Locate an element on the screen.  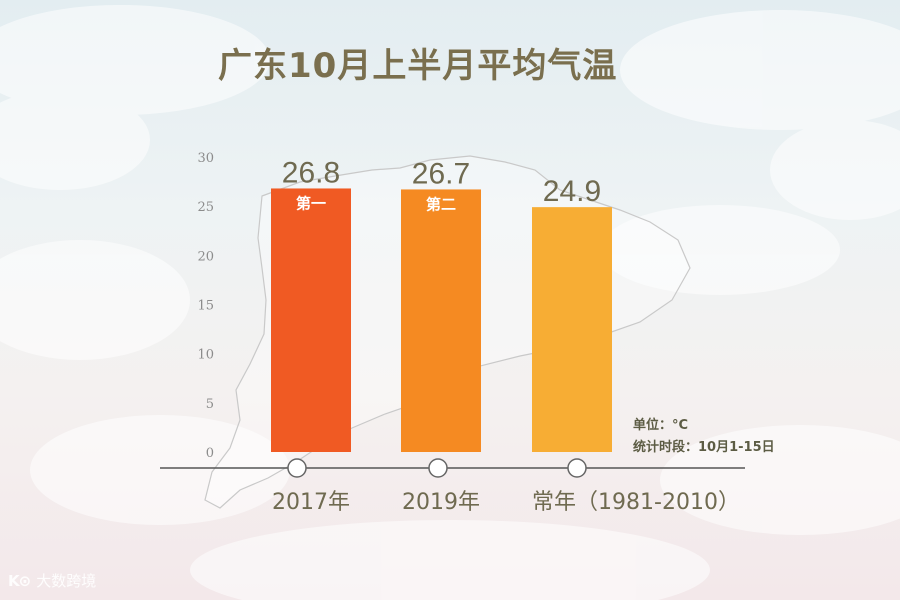
y-tick-label: 0 is located at coordinates (210, 453).